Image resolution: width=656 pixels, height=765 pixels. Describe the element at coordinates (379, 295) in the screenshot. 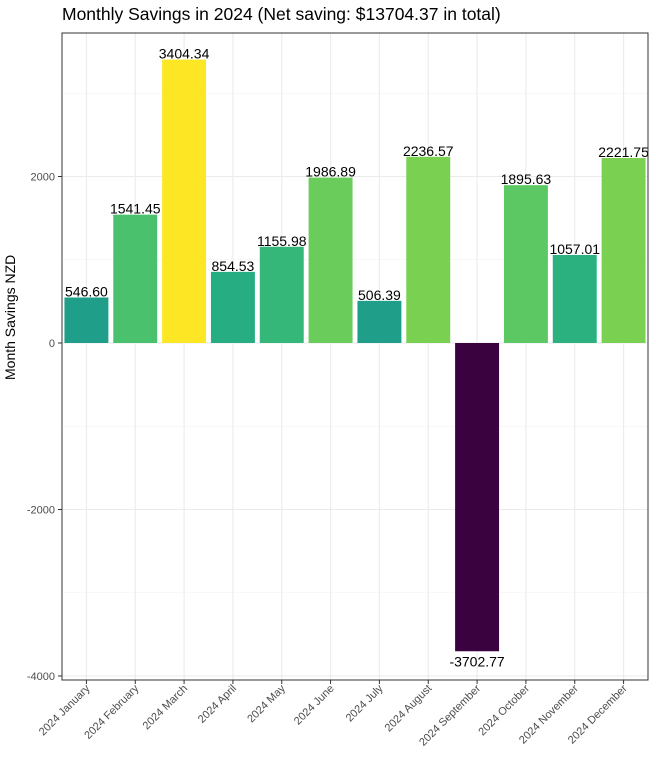

I see `bar-value-label: 506.39` at that location.